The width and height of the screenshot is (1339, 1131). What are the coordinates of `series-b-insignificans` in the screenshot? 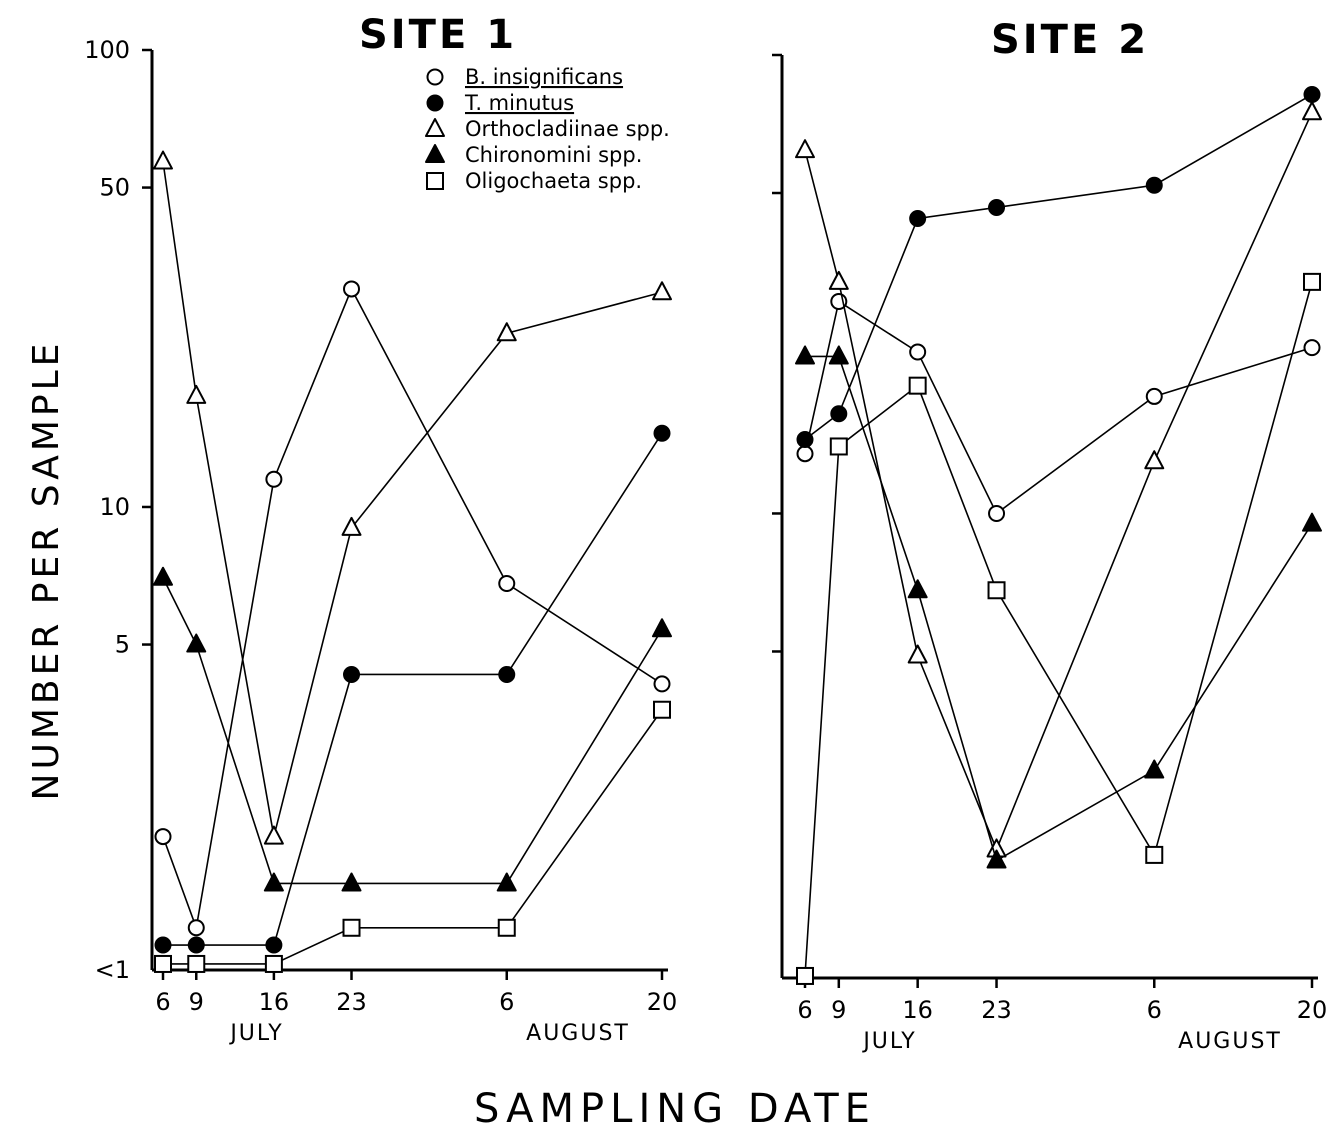 It's located at (1058, 407).